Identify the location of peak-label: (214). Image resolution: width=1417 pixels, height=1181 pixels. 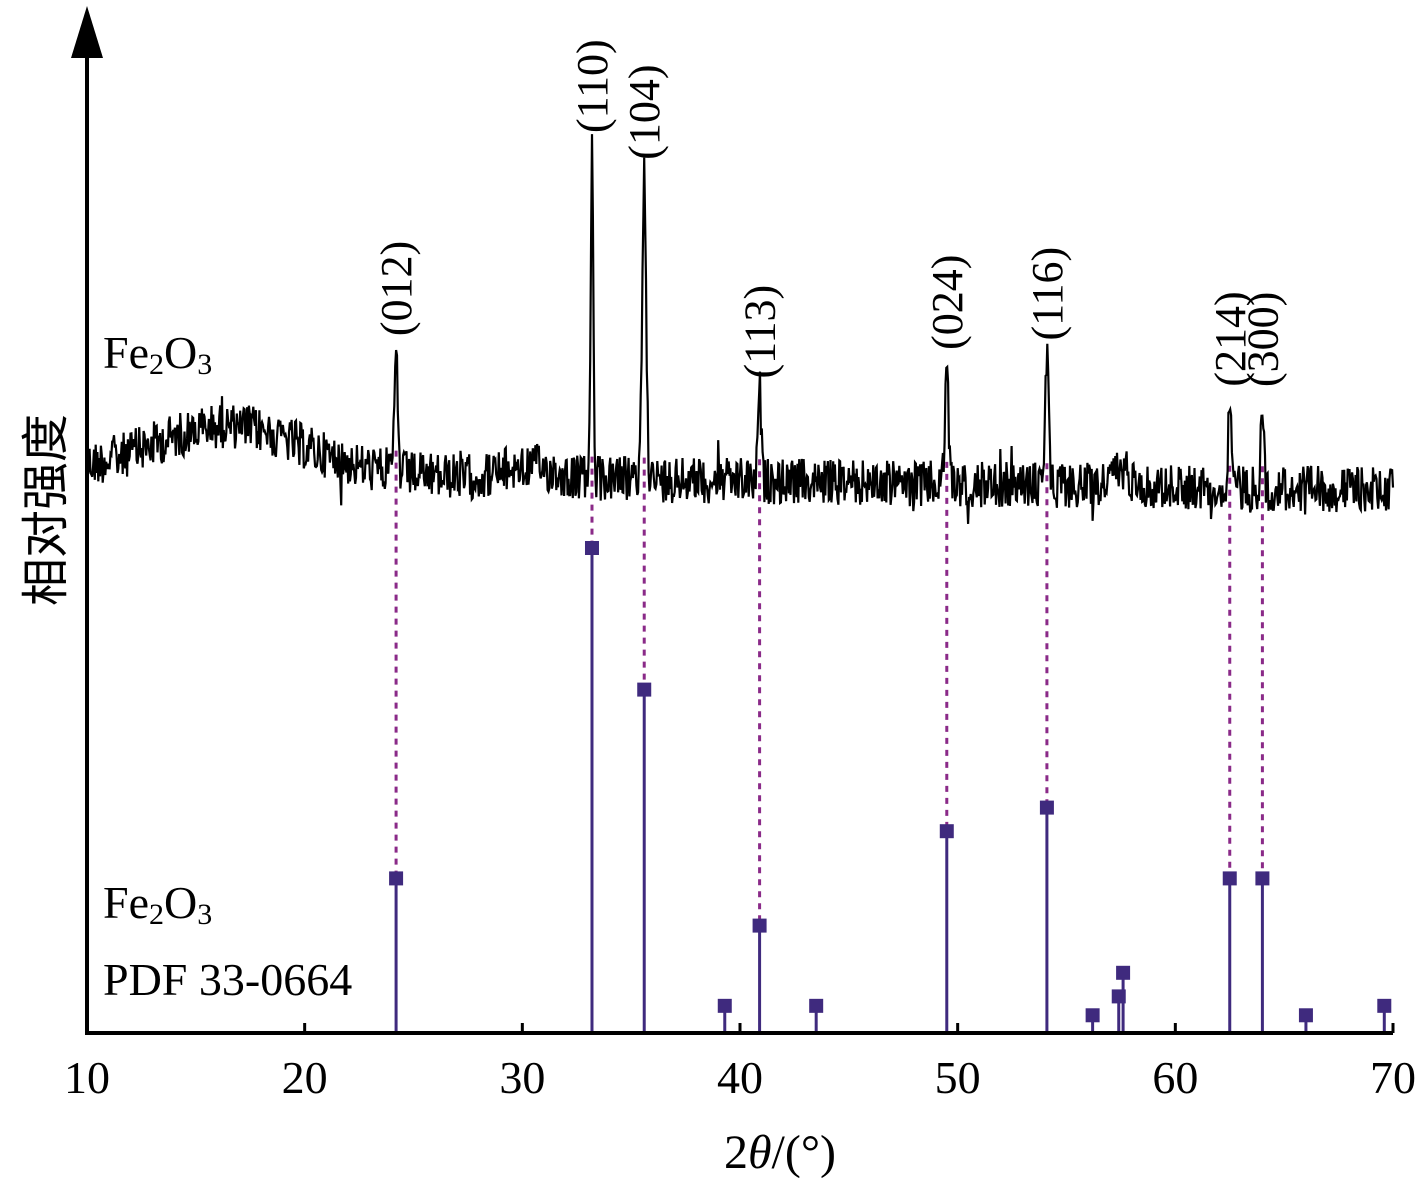
(1230, 338).